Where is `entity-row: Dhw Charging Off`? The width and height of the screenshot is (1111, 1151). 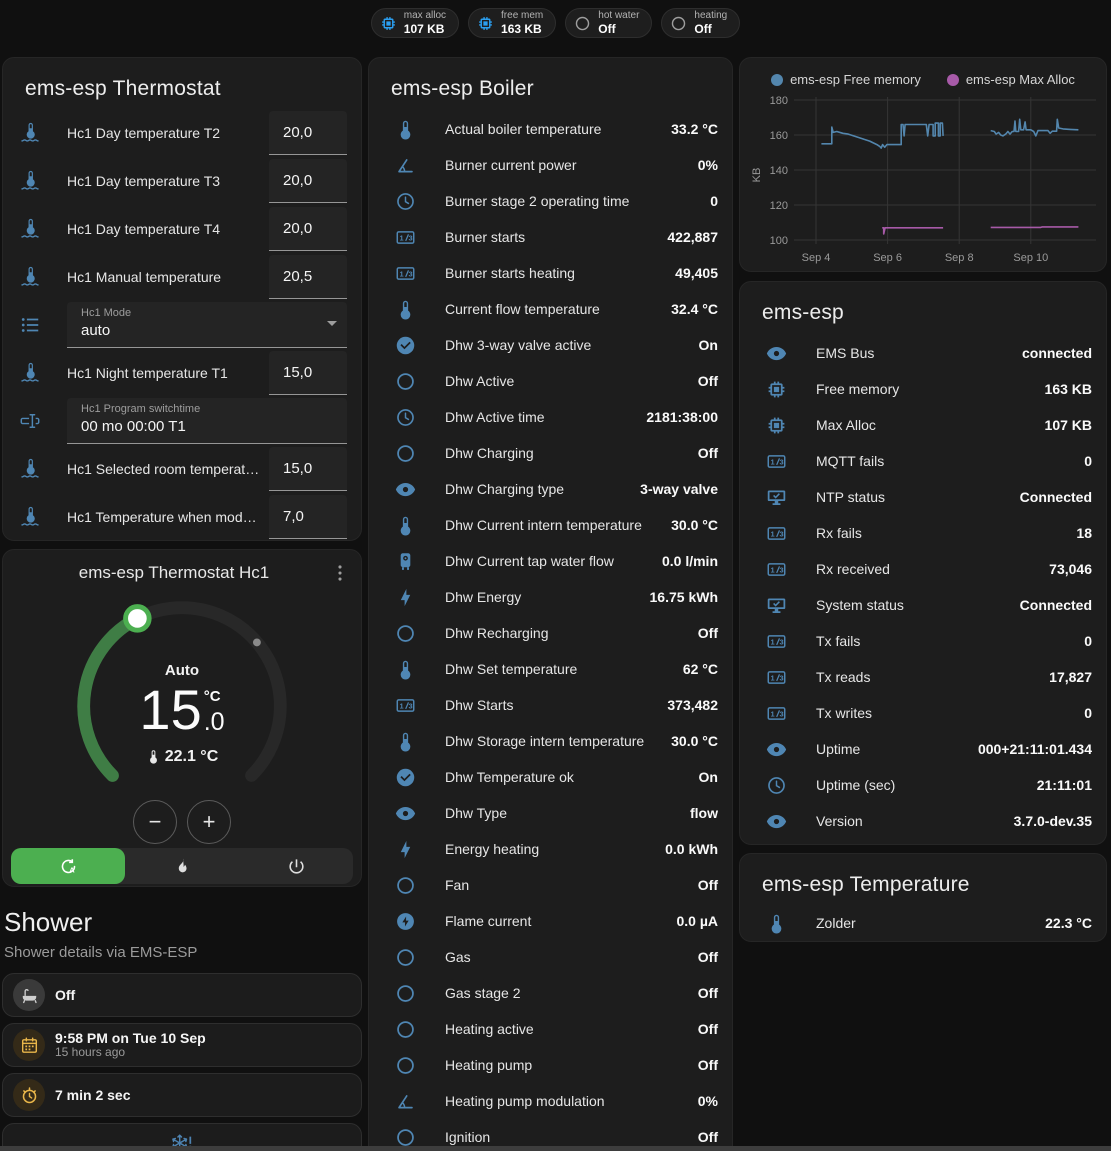
entity-row: Dhw Charging Off is located at coordinates (550, 453).